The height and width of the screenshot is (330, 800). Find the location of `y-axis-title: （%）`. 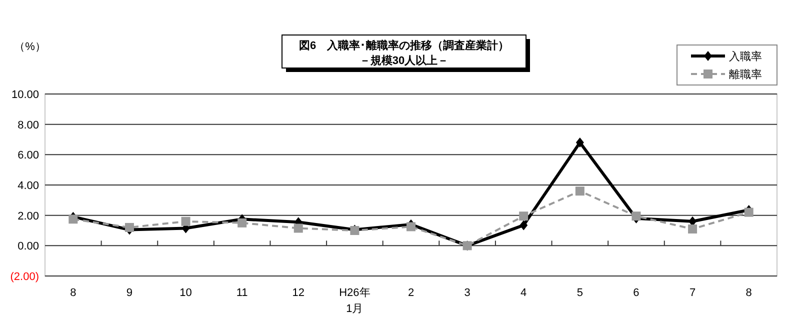

y-axis-title: （%） is located at coordinates (30, 47).